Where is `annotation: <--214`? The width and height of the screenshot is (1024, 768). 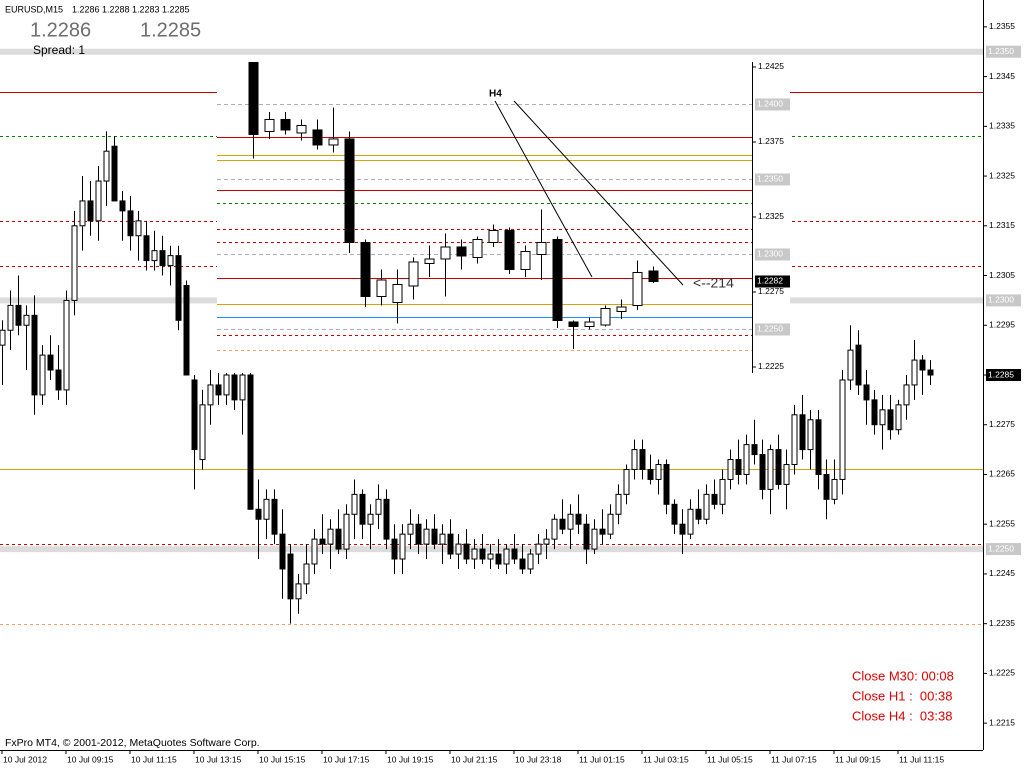 annotation: <--214 is located at coordinates (713, 283).